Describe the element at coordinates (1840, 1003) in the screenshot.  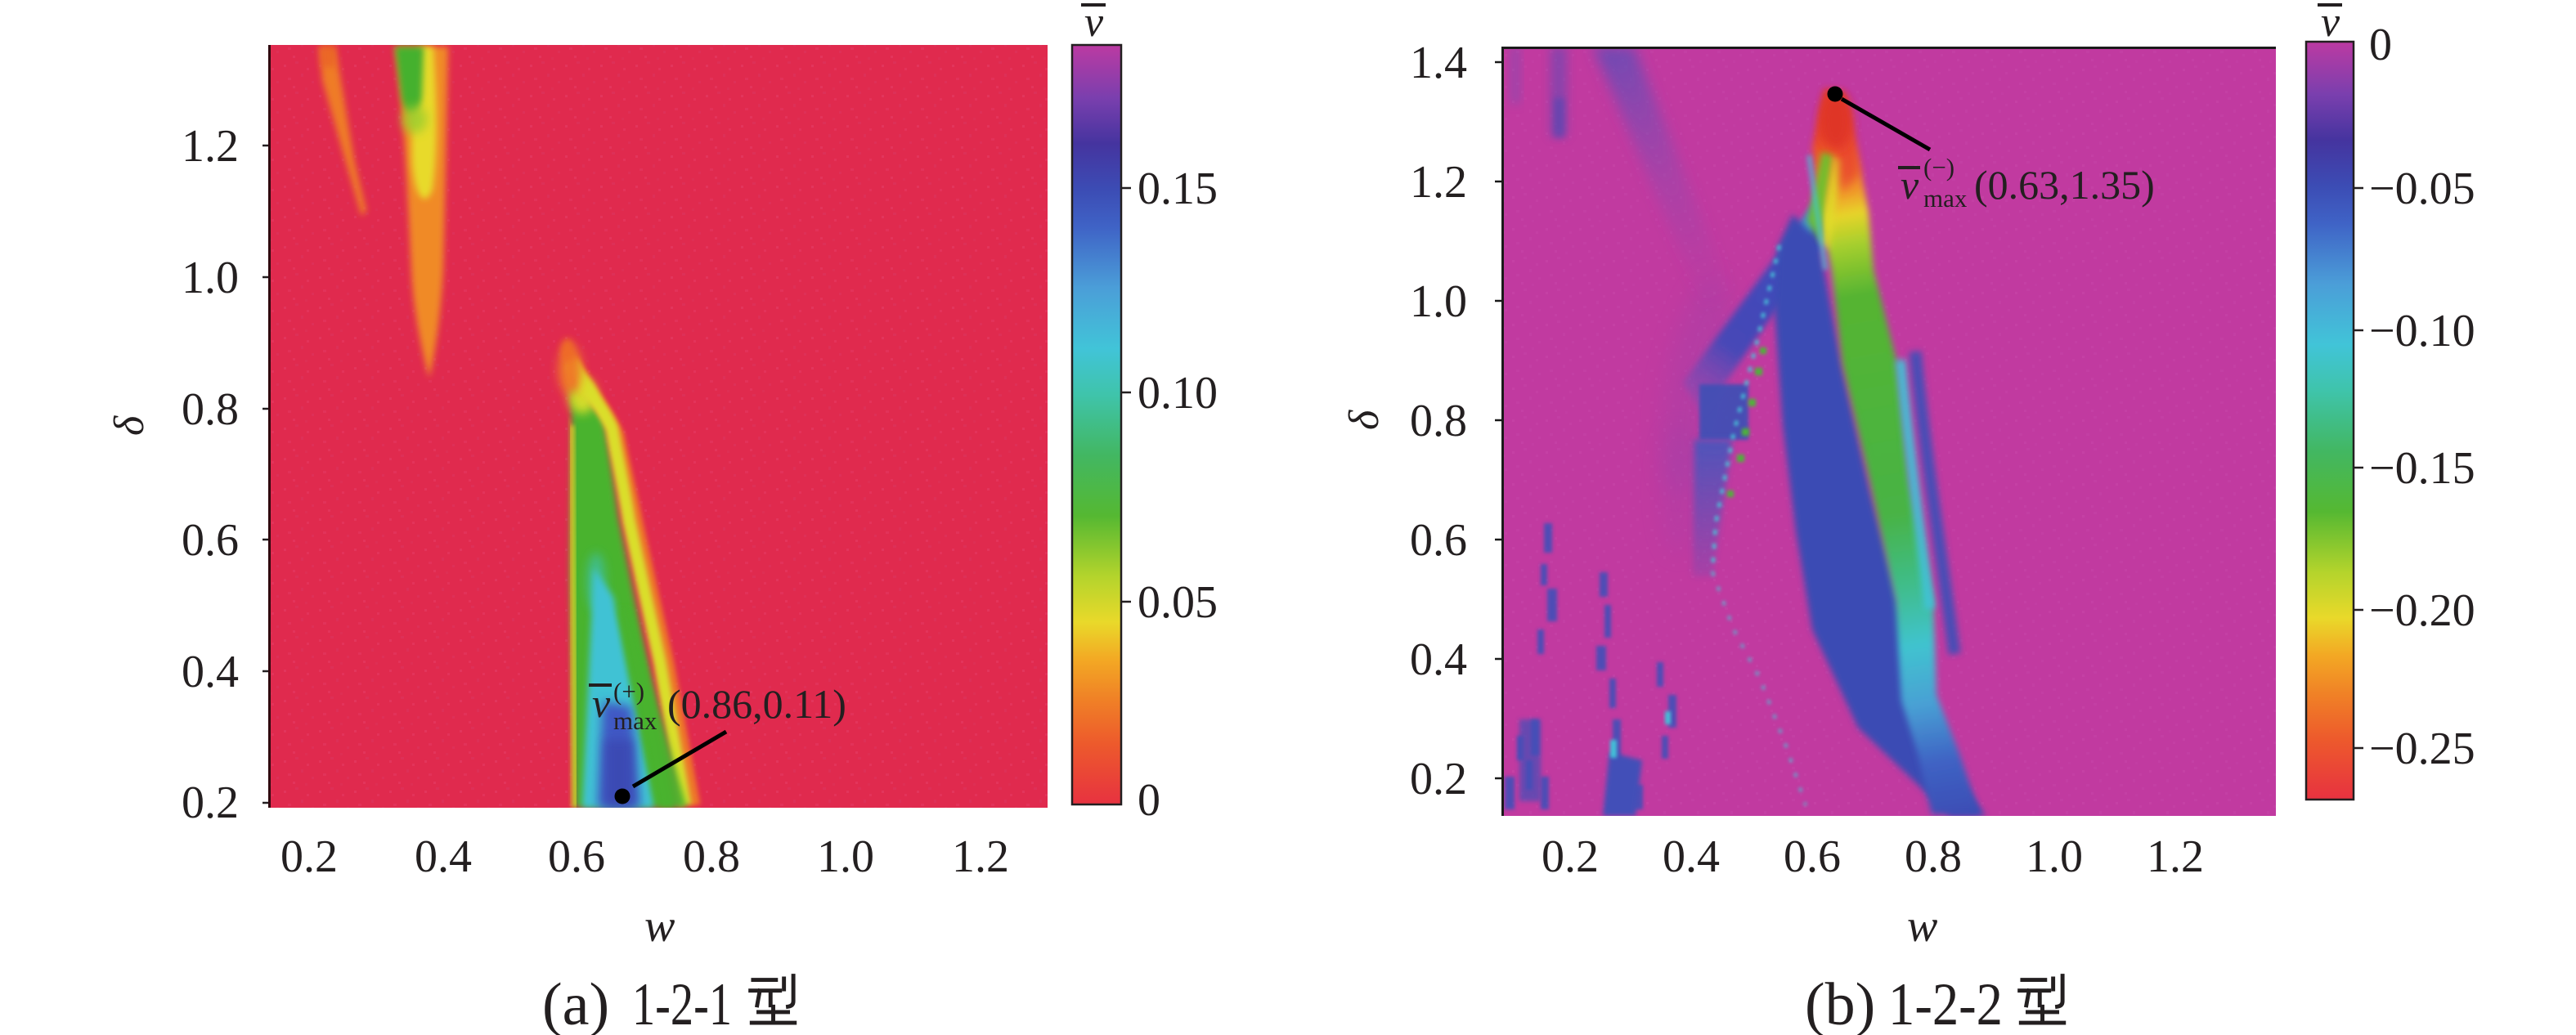
I see `svg-text: (b)` at that location.